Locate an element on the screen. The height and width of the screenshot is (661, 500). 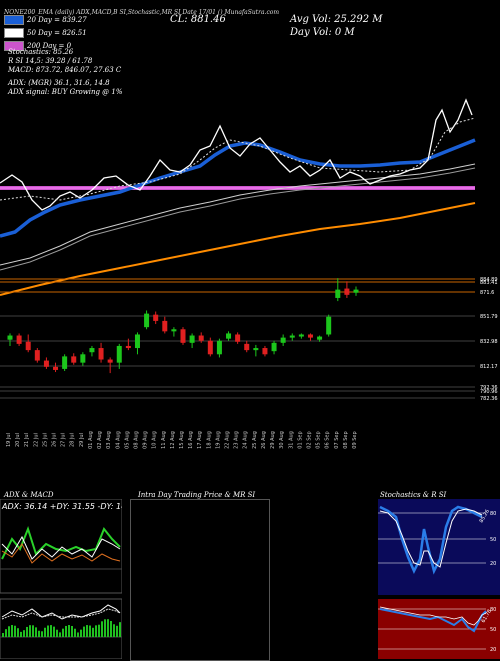
date-tick-label: 02 Aug is located at coordinates (100, 440).